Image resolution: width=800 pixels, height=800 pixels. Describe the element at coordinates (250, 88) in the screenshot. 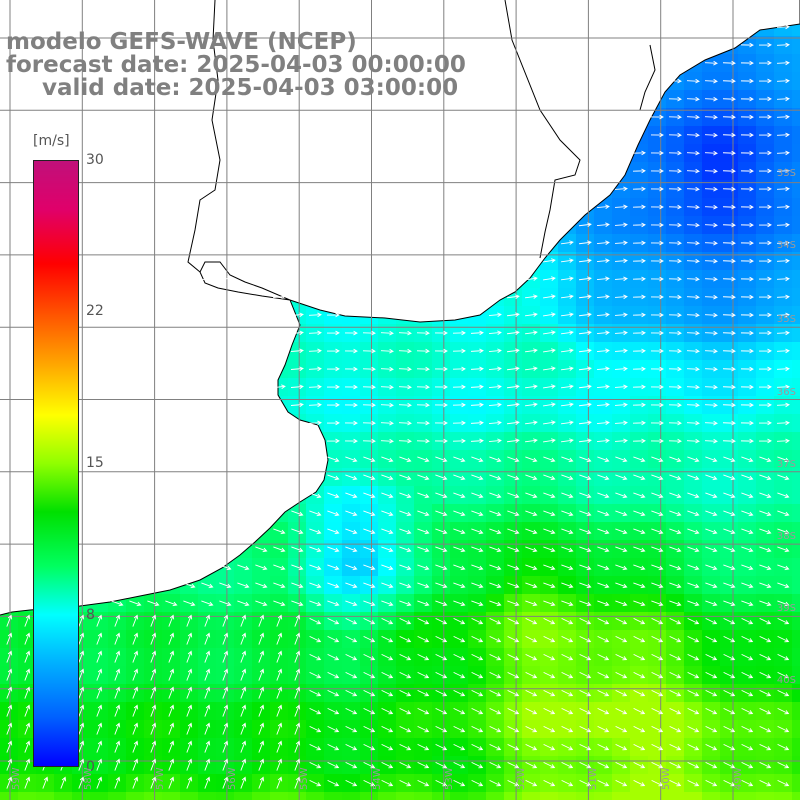

I see `valid-date: valid date: 2025-04-03 03:00:00` at that location.